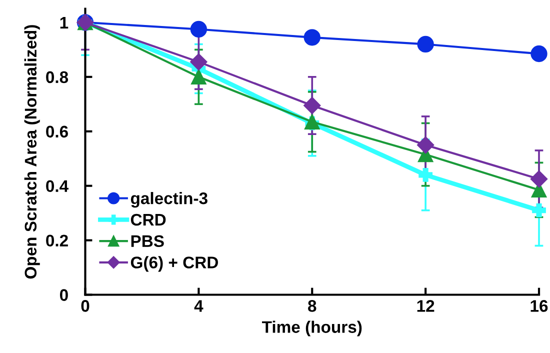  Describe the element at coordinates (199, 306) in the screenshot. I see `x-tick-label: 4` at that location.